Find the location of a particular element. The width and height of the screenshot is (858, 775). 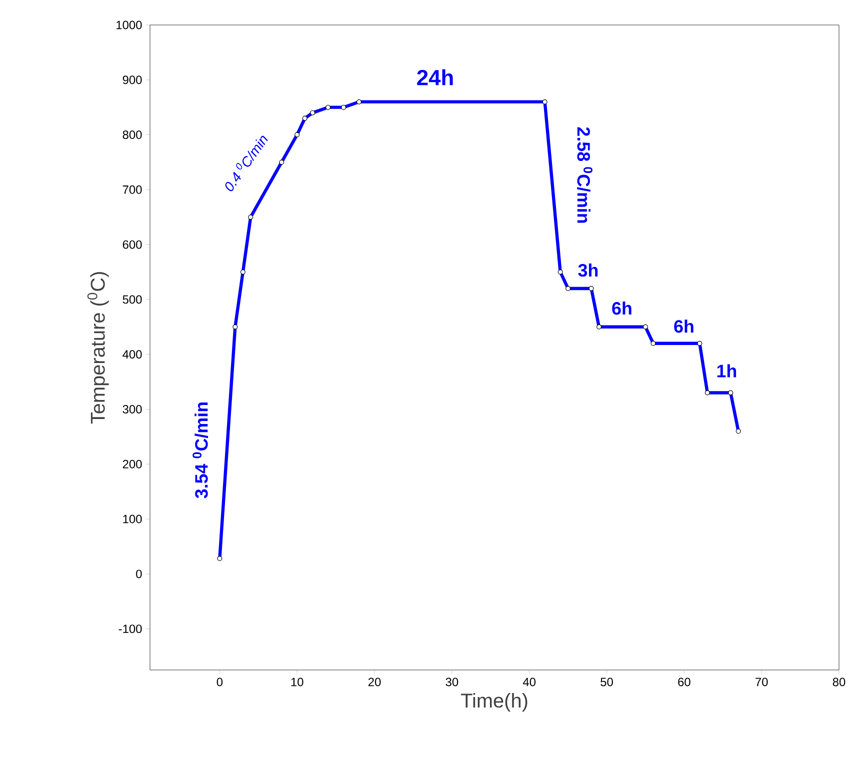

y-tick-label: 400 is located at coordinates (132, 354).